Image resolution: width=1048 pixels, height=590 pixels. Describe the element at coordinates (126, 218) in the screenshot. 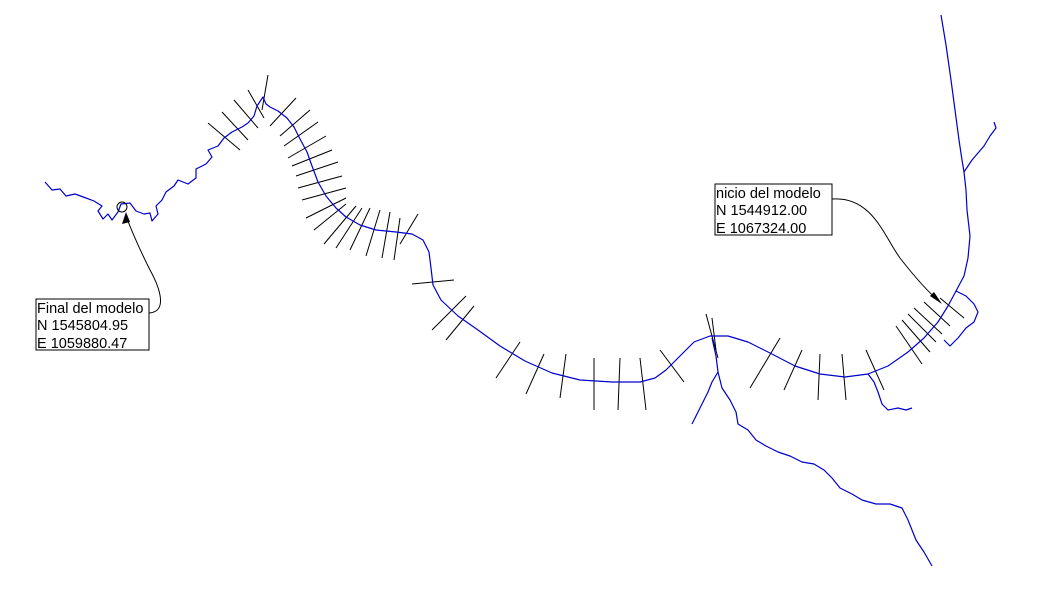

I see `end-arrowhead` at that location.